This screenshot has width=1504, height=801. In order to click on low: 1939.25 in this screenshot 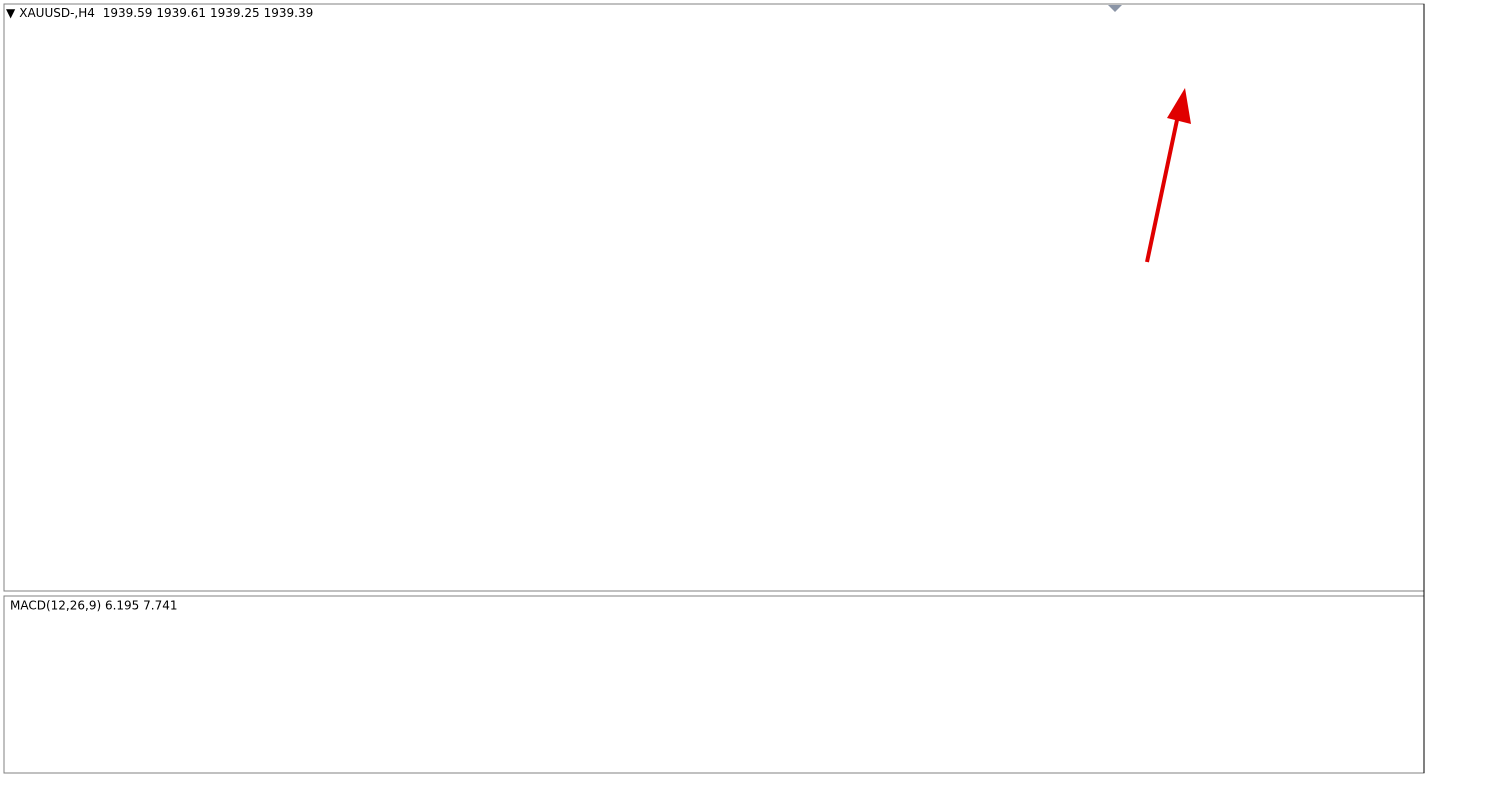, I will do `click(234, 13)`.